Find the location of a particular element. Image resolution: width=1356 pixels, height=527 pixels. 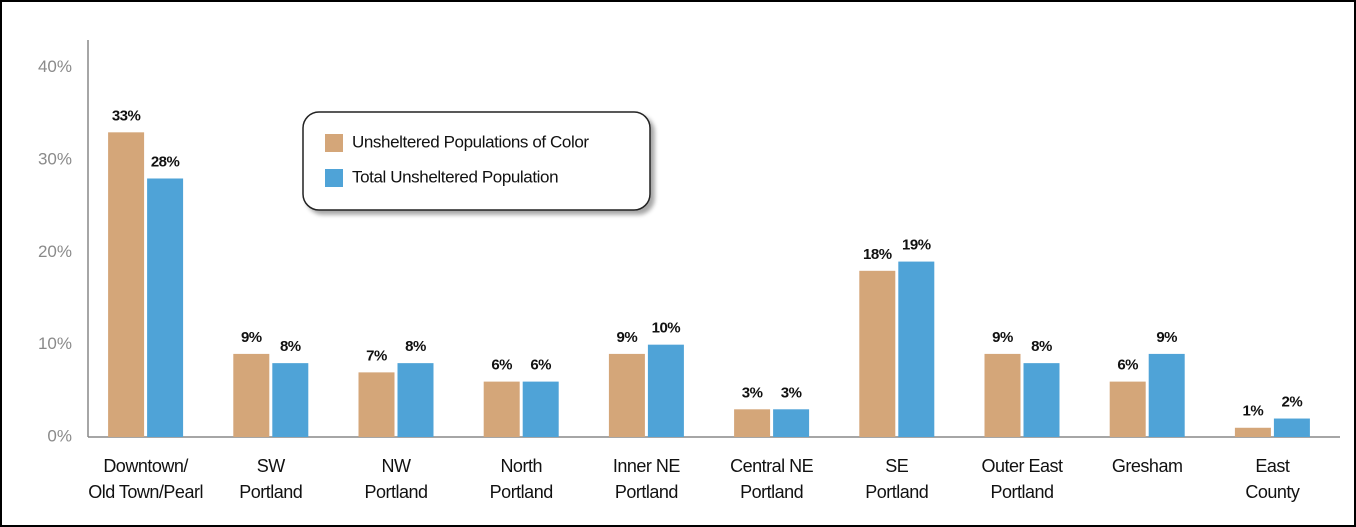

legend-box is located at coordinates (476, 161).